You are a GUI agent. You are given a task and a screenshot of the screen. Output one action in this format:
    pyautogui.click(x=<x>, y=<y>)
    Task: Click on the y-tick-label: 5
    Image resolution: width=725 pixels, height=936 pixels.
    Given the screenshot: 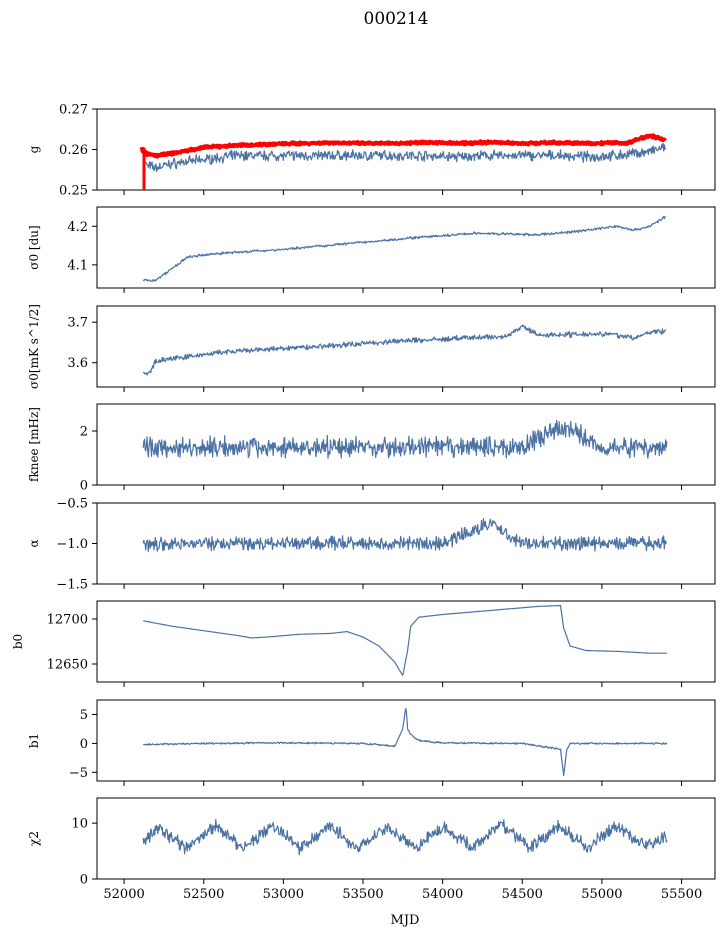 What is the action you would take?
    pyautogui.click(x=84, y=715)
    